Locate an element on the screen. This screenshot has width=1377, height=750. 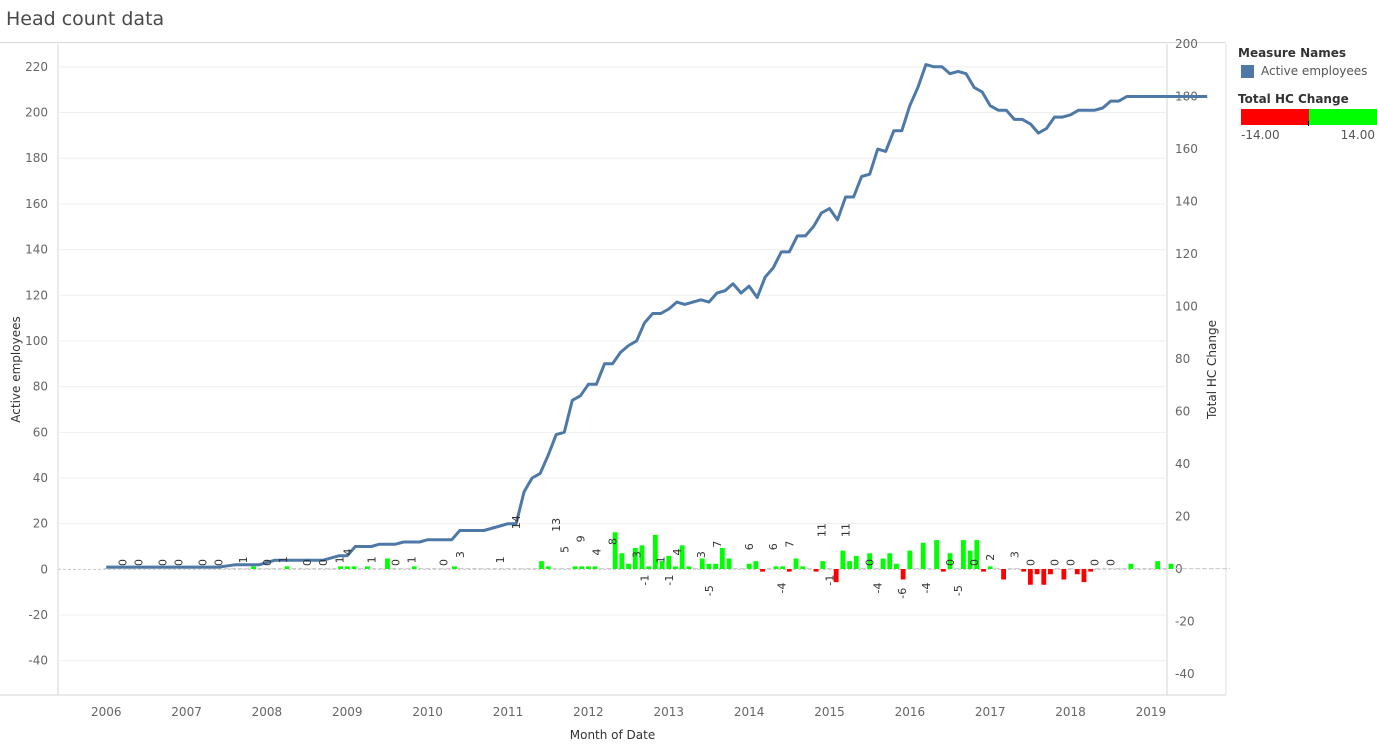
legend-item-active-employees: Active employees is located at coordinates (1307, 71).